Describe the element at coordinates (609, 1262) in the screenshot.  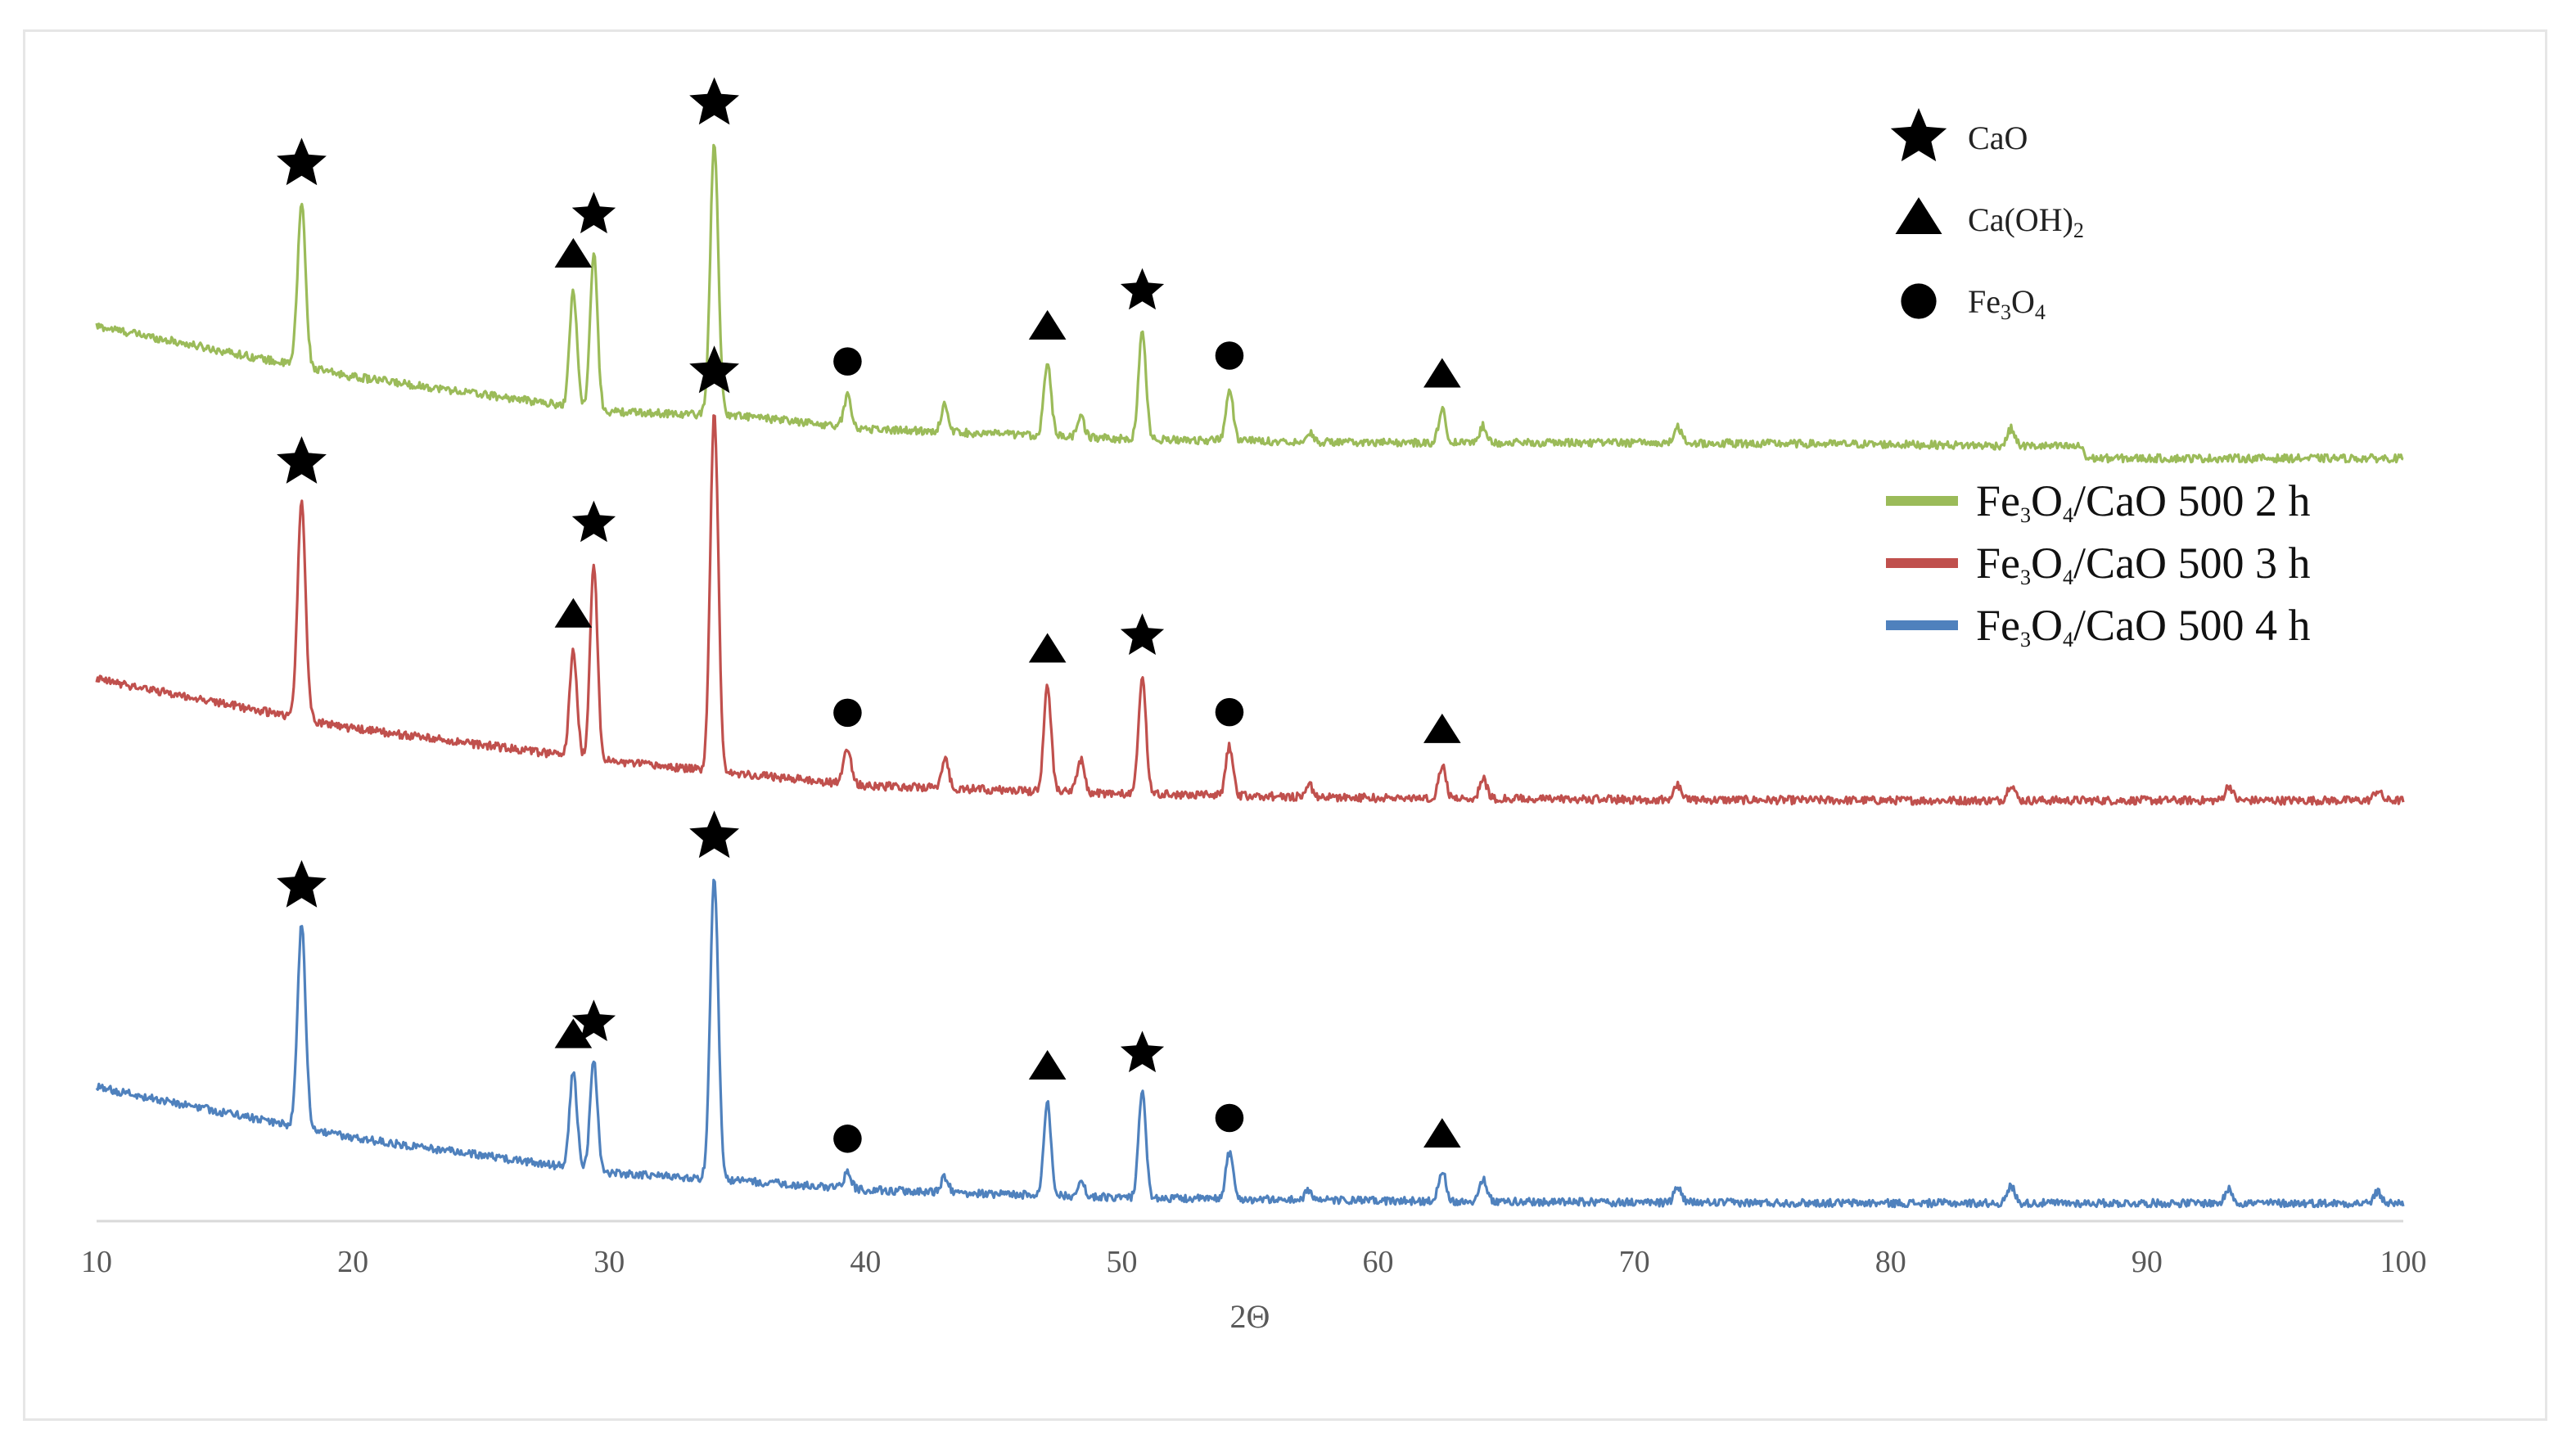
I see `x-tick-label-30: 30` at that location.